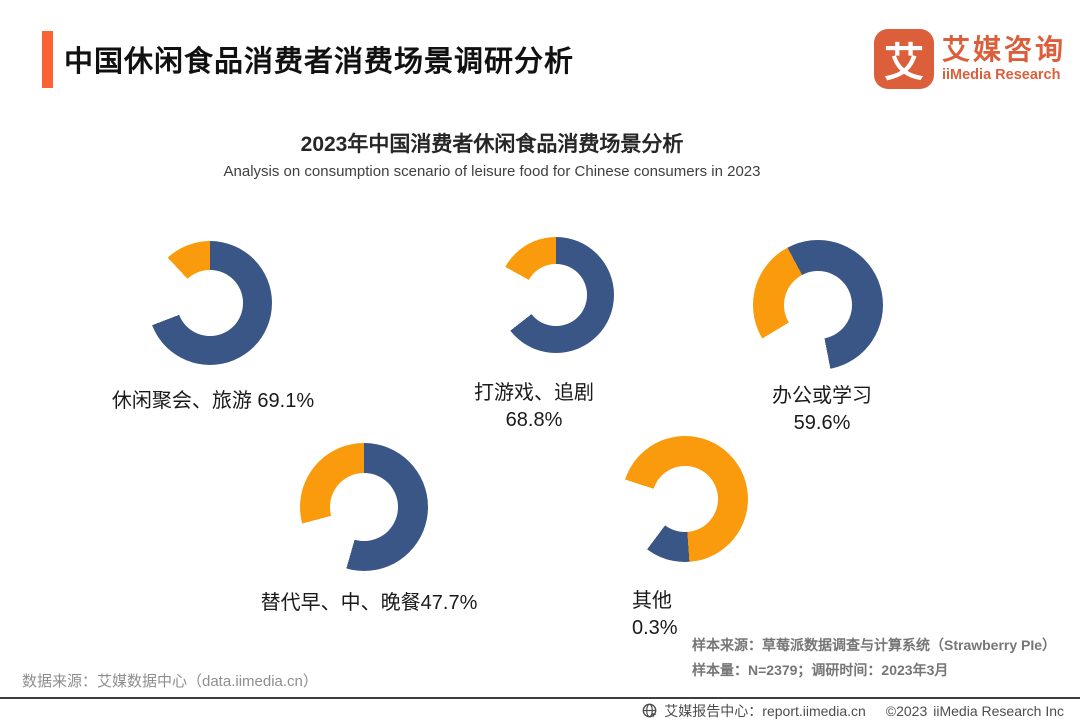  I want to click on donut-leisure-gathering-travel, so click(210, 303).